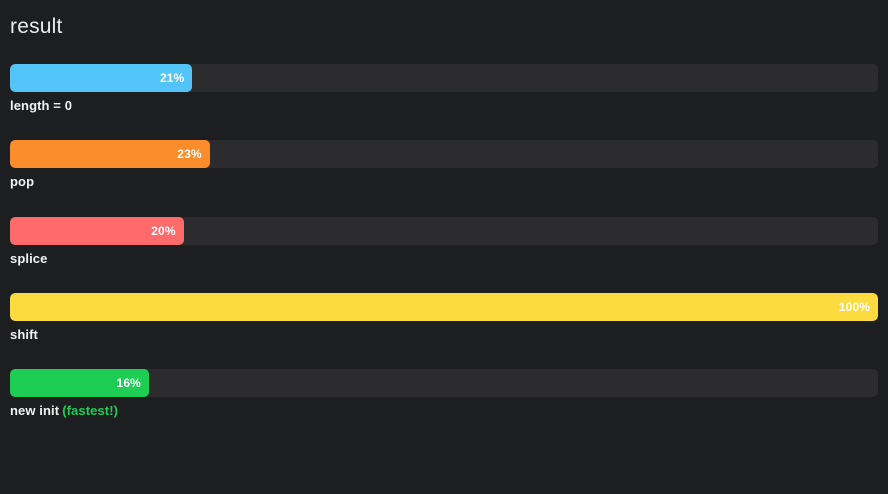 The height and width of the screenshot is (494, 888). What do you see at coordinates (128, 383) in the screenshot?
I see `progress-bar-percent: 16%` at bounding box center [128, 383].